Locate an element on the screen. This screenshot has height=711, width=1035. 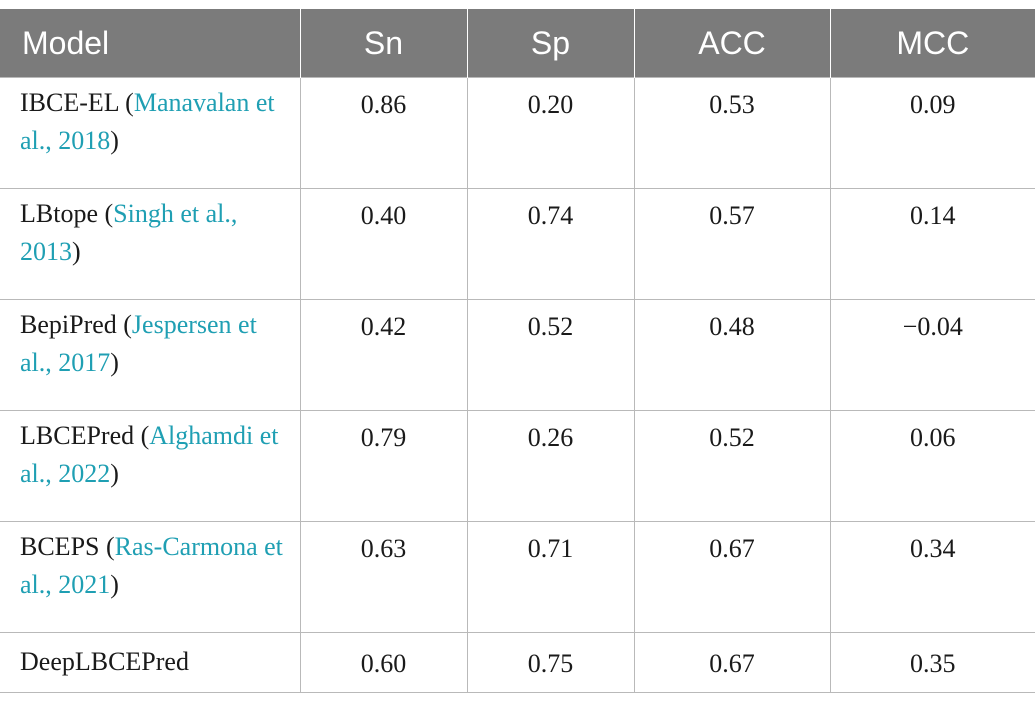
model-cell: LBCEPred (Alghamdi et al., 2022) is located at coordinates (150, 466).